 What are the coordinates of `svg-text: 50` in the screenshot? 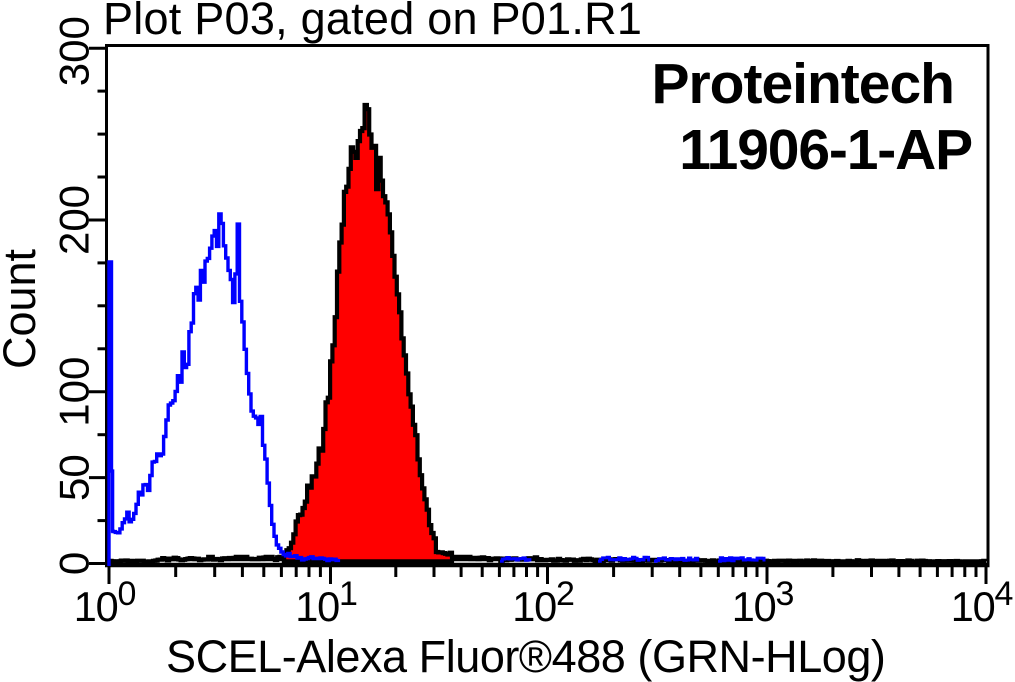 It's located at (74, 477).